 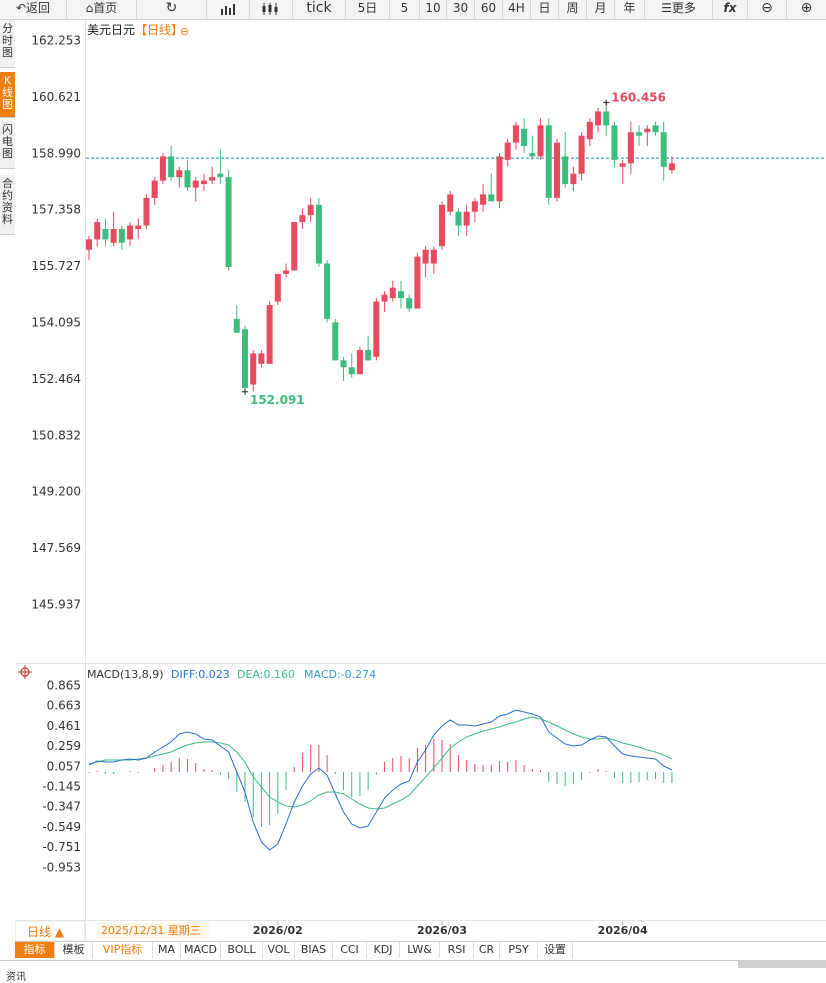 I want to click on cursor-date-box, so click(x=153, y=930).